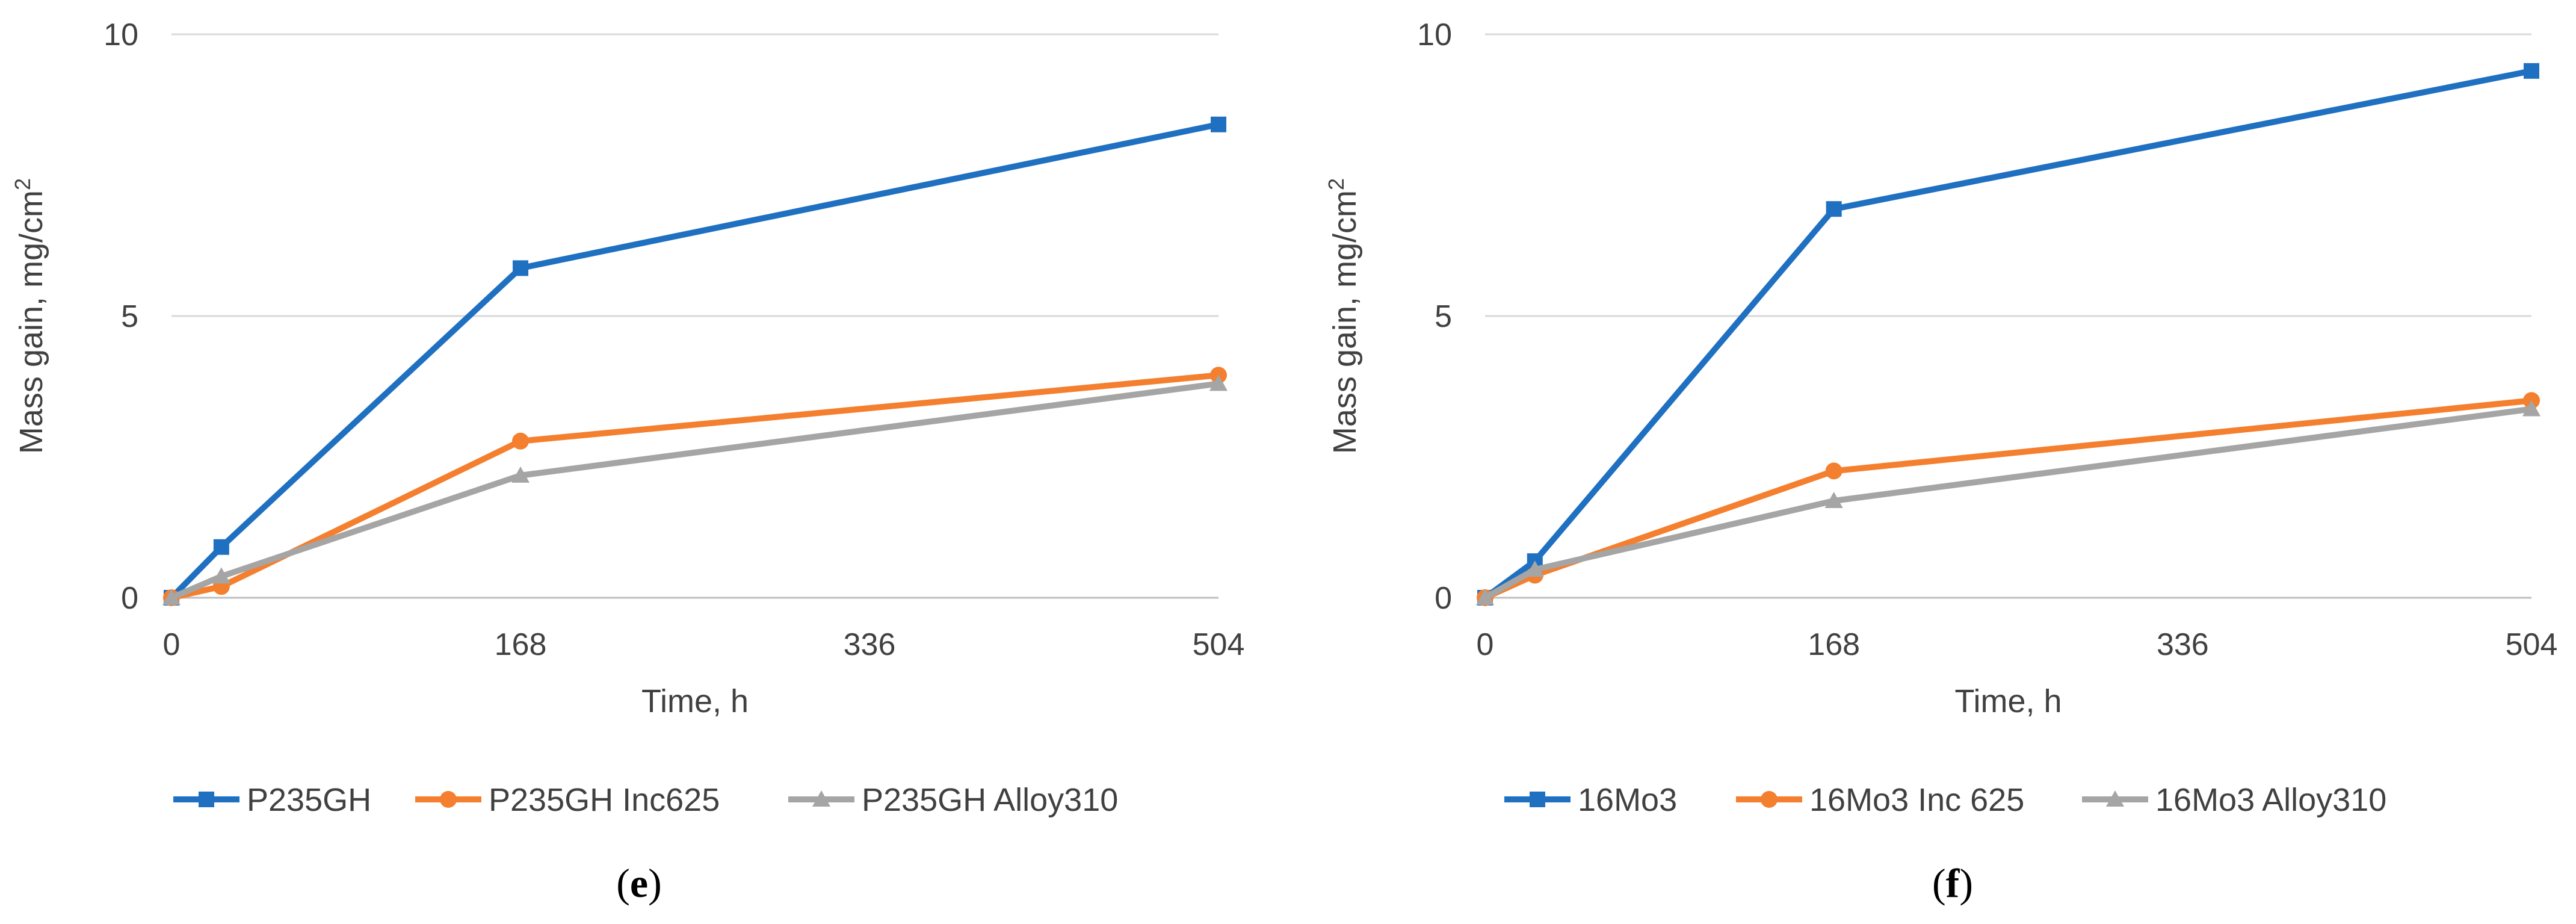  I want to click on legend-label: P235GH Alloy310, so click(990, 800).